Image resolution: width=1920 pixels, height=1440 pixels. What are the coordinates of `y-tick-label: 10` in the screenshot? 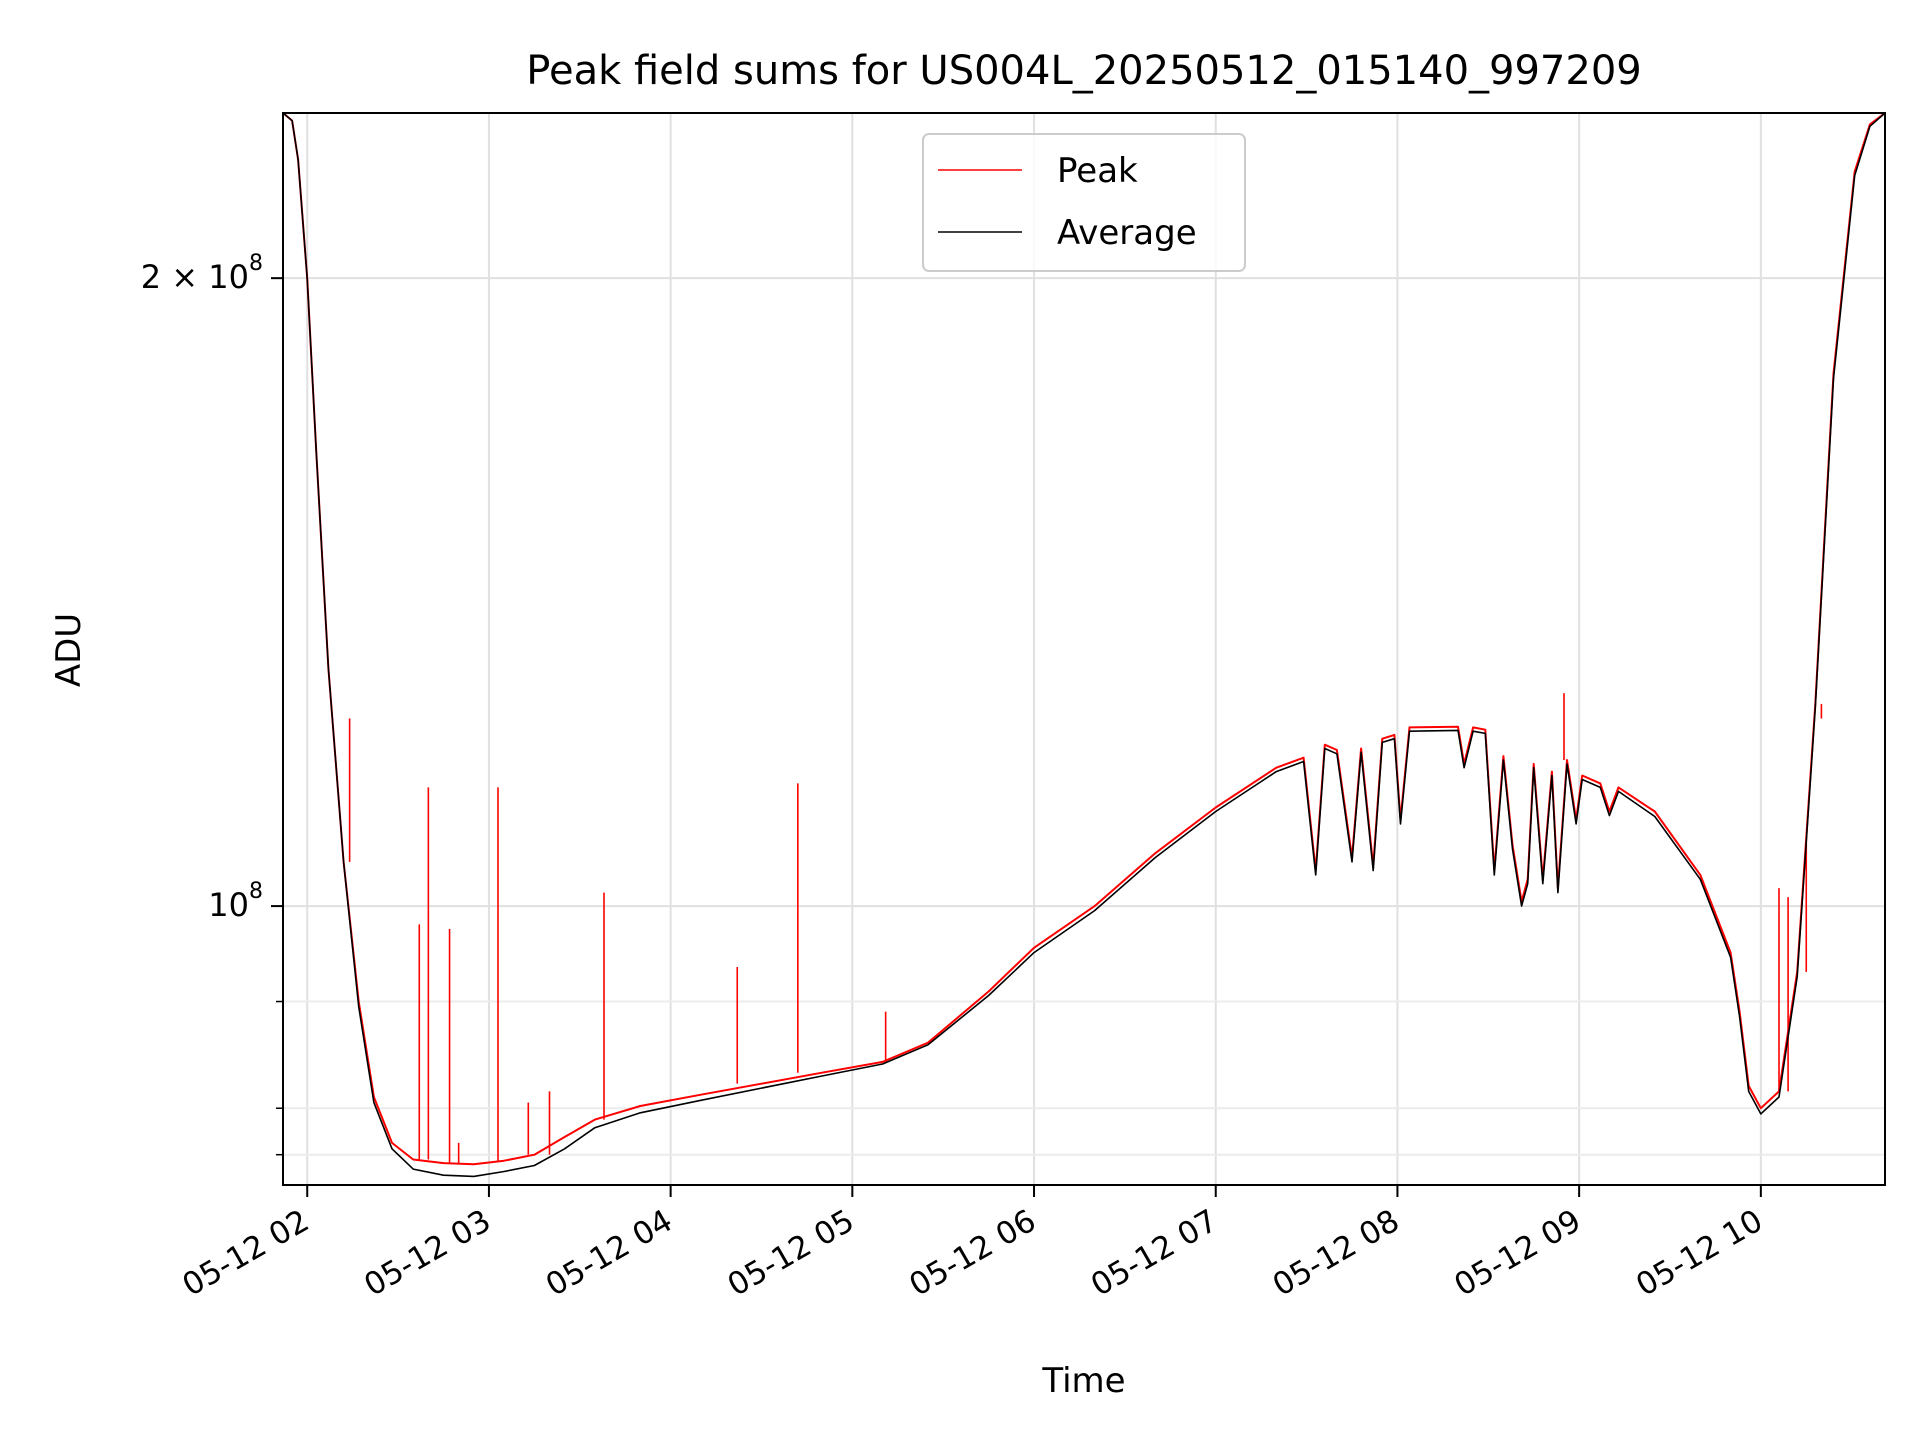 It's located at (228, 905).